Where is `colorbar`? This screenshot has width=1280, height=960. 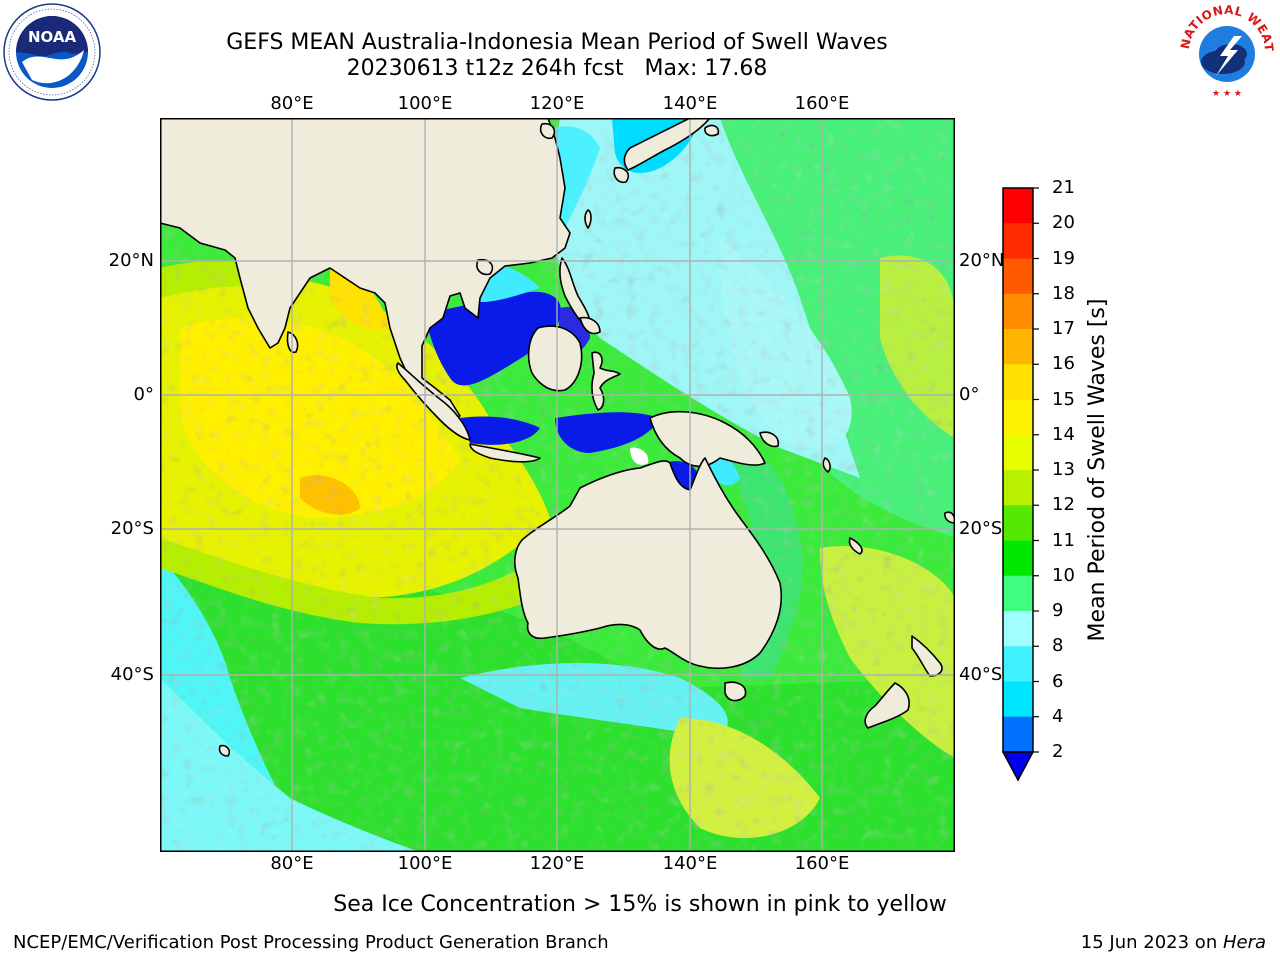 colorbar is located at coordinates (1020, 486).